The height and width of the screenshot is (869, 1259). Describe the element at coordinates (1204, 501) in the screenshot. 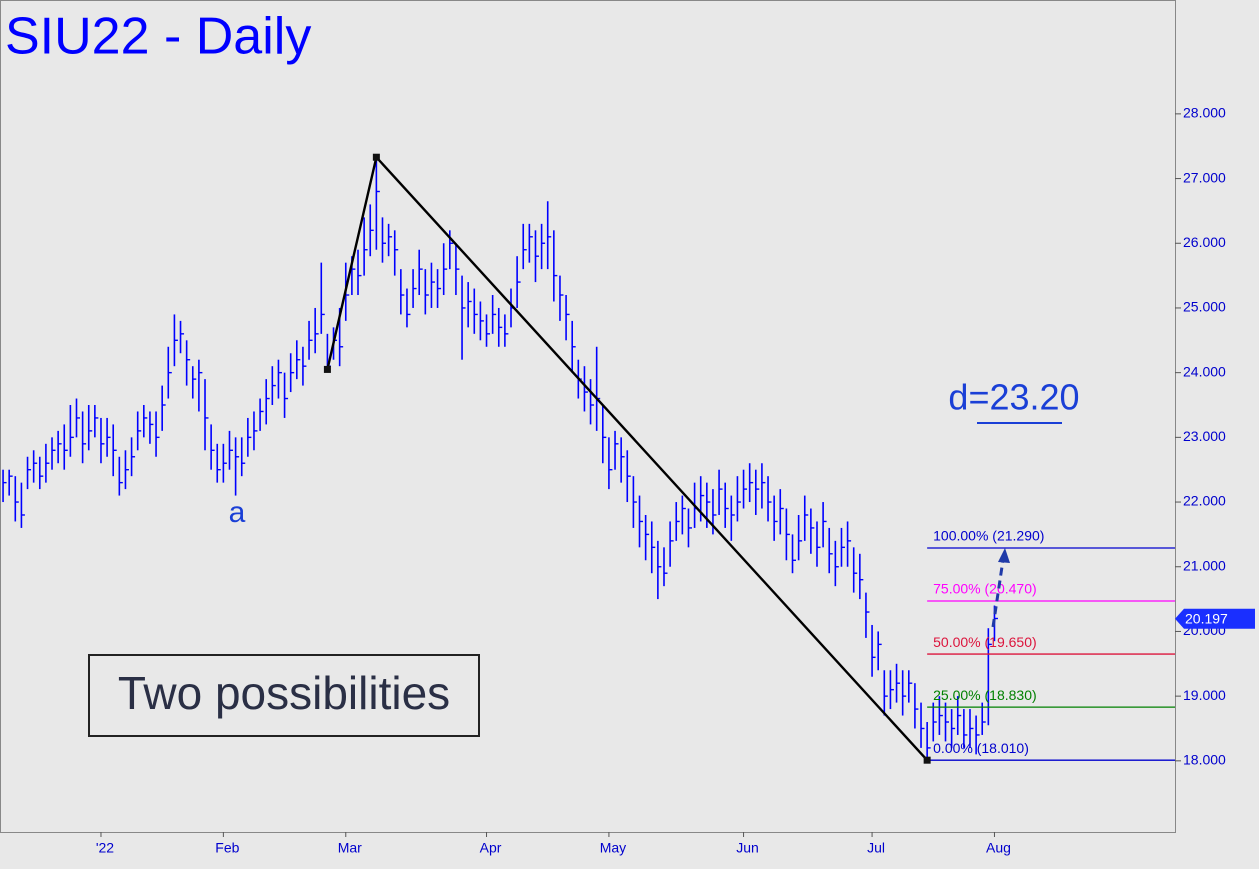

I see `y-tick-label: 22.000` at that location.